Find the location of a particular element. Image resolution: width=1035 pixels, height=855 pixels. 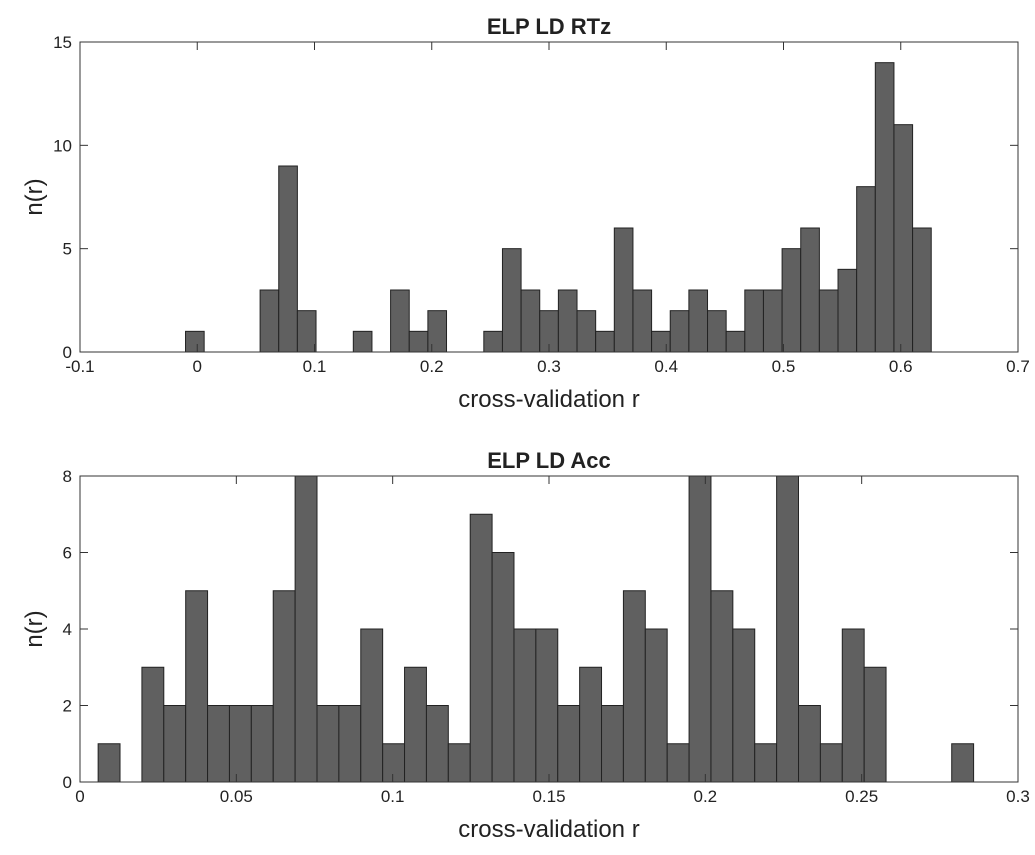

x-tick-label: 0.5 is located at coordinates (784, 366).